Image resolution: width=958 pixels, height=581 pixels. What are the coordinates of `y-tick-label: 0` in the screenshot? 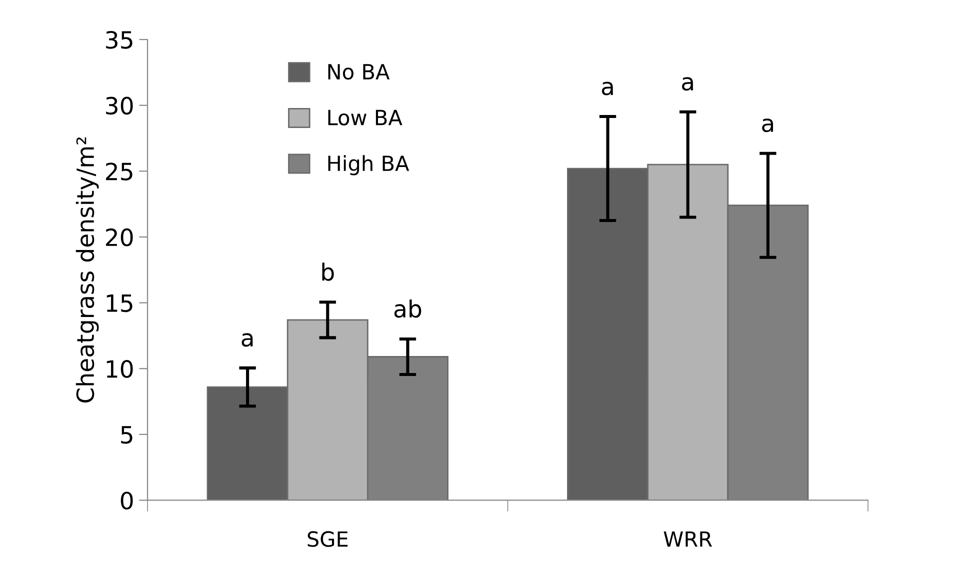 It's located at (126, 501).